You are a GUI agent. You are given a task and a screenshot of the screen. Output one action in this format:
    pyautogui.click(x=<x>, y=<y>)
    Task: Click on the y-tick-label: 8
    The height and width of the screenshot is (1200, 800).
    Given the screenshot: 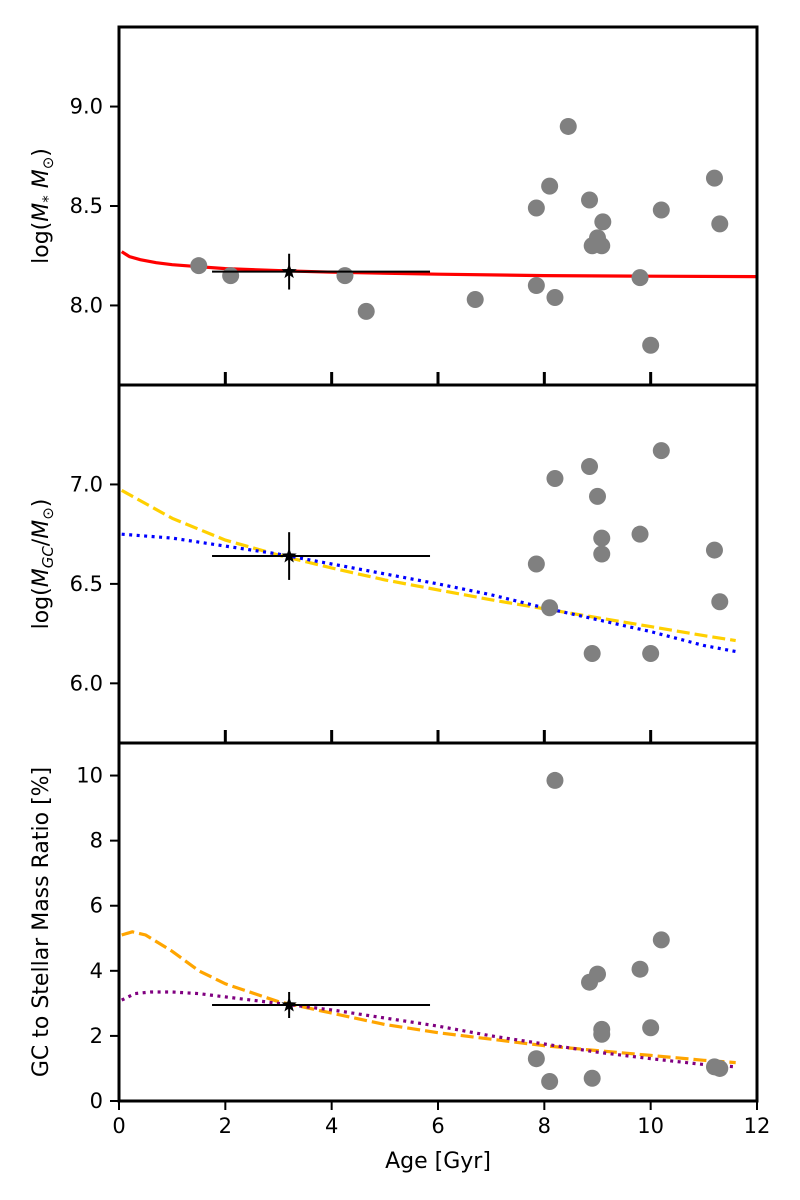 What is the action you would take?
    pyautogui.click(x=96, y=841)
    